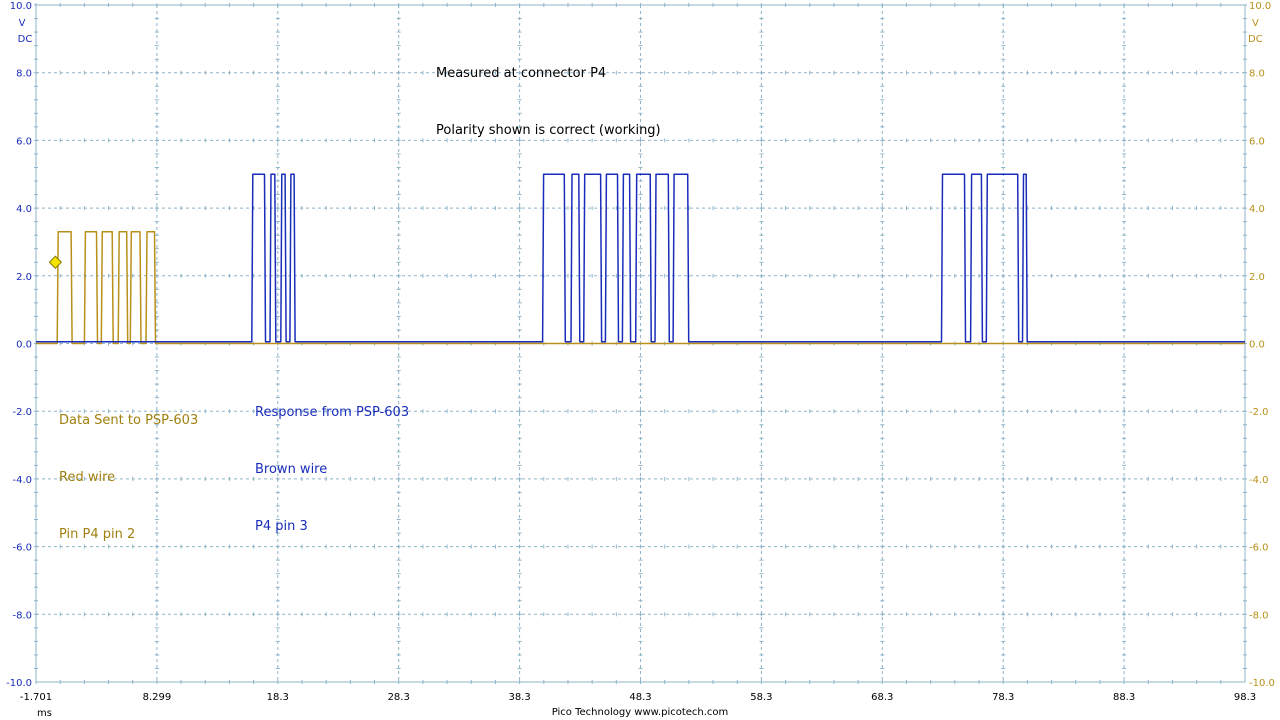 The width and height of the screenshot is (1280, 720). What do you see at coordinates (1124, 697) in the screenshot?
I see `x-tick-label: 88.3` at bounding box center [1124, 697].